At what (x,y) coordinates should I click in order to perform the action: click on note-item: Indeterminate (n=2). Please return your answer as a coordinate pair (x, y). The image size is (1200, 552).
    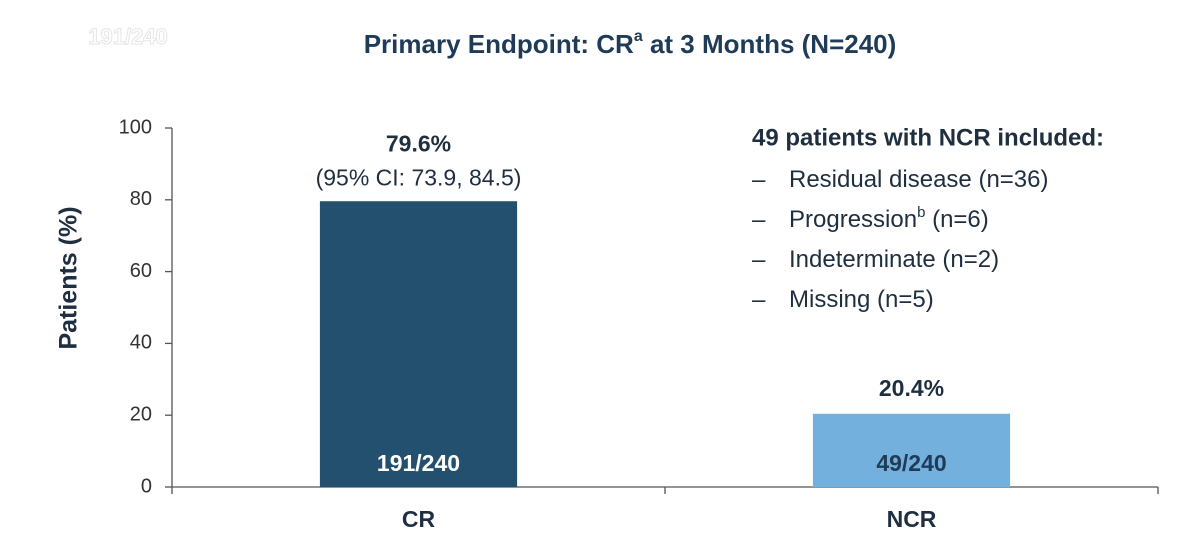
    Looking at the image, I should click on (894, 259).